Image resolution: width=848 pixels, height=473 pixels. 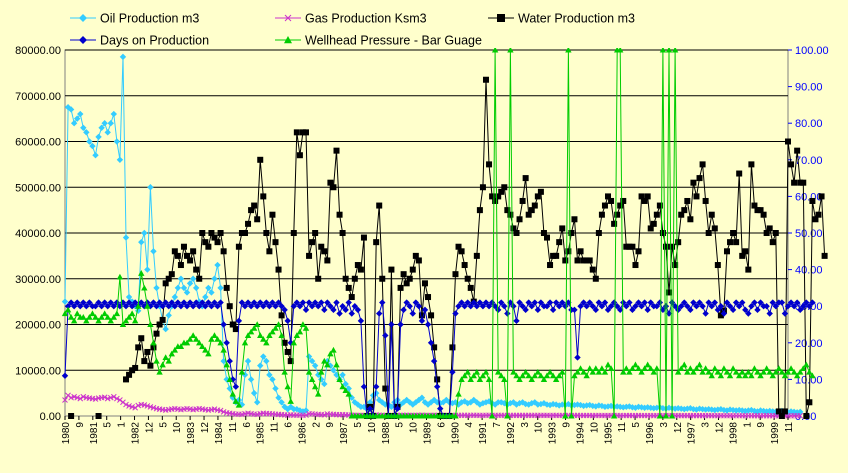 What do you see at coordinates (38, 280) in the screenshot?
I see `left-tick-label: 30000.00` at bounding box center [38, 280].